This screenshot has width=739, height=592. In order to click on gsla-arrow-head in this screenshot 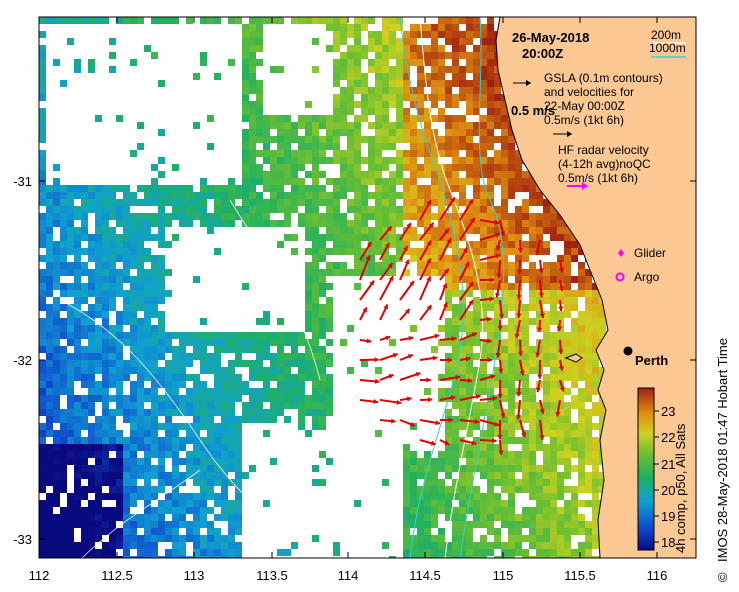, I will do `click(528, 83)`.